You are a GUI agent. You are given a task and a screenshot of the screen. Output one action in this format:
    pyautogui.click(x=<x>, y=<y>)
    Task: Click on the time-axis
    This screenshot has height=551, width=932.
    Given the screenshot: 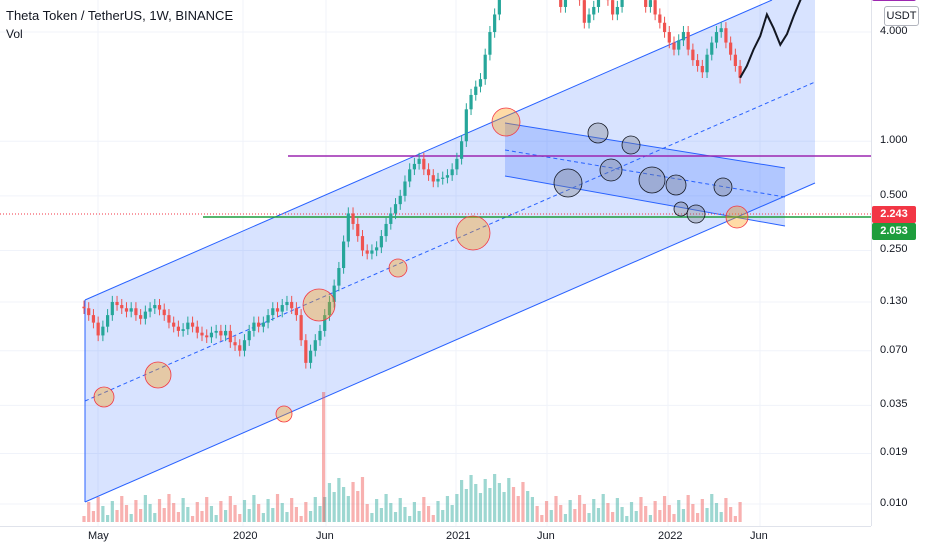 What is the action you would take?
    pyautogui.click(x=435, y=538)
    